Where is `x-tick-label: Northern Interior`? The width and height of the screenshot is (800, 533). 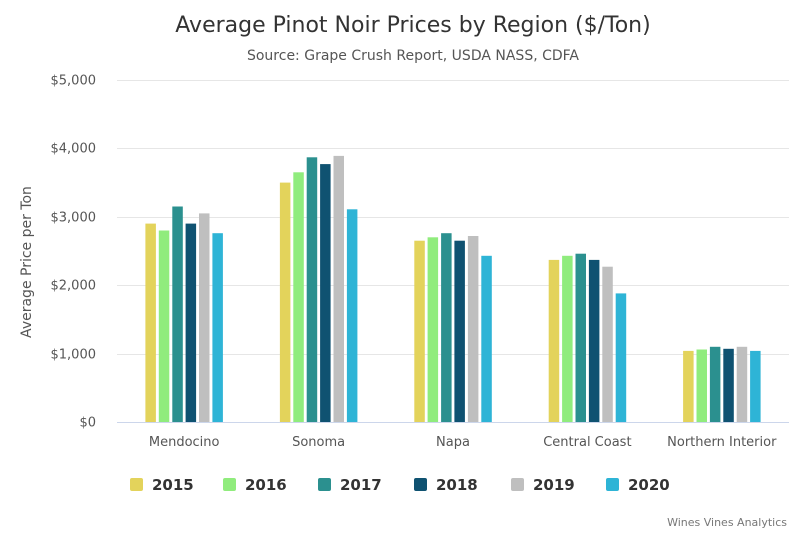 x-tick-label: Northern Interior is located at coordinates (722, 442).